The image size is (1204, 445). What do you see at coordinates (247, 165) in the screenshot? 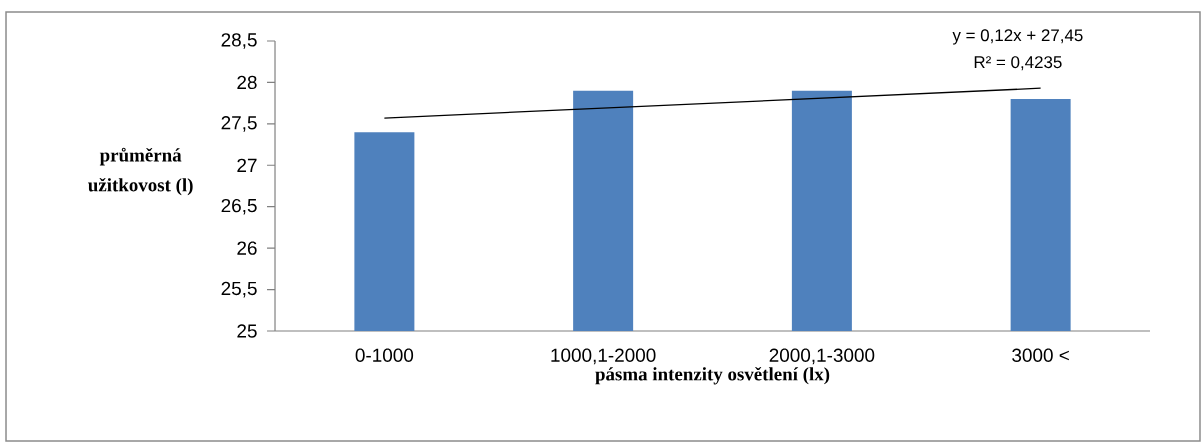
I see `y-tick-label: 27` at bounding box center [247, 165].